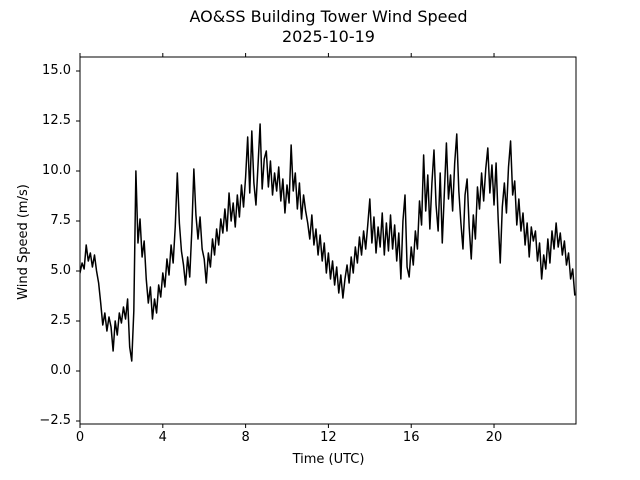 This screenshot has width=640, height=480. What do you see at coordinates (245, 437) in the screenshot?
I see `x-tick-label: 8` at bounding box center [245, 437].